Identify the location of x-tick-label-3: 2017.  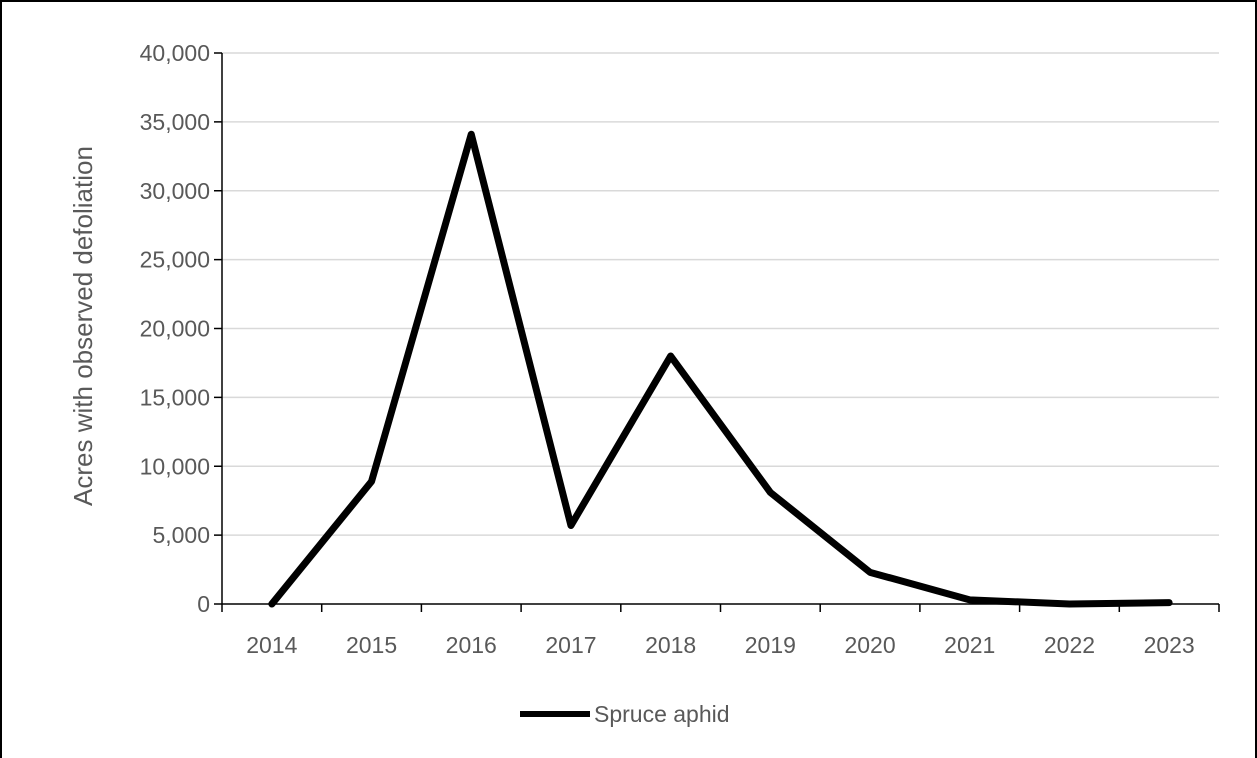
(570, 645).